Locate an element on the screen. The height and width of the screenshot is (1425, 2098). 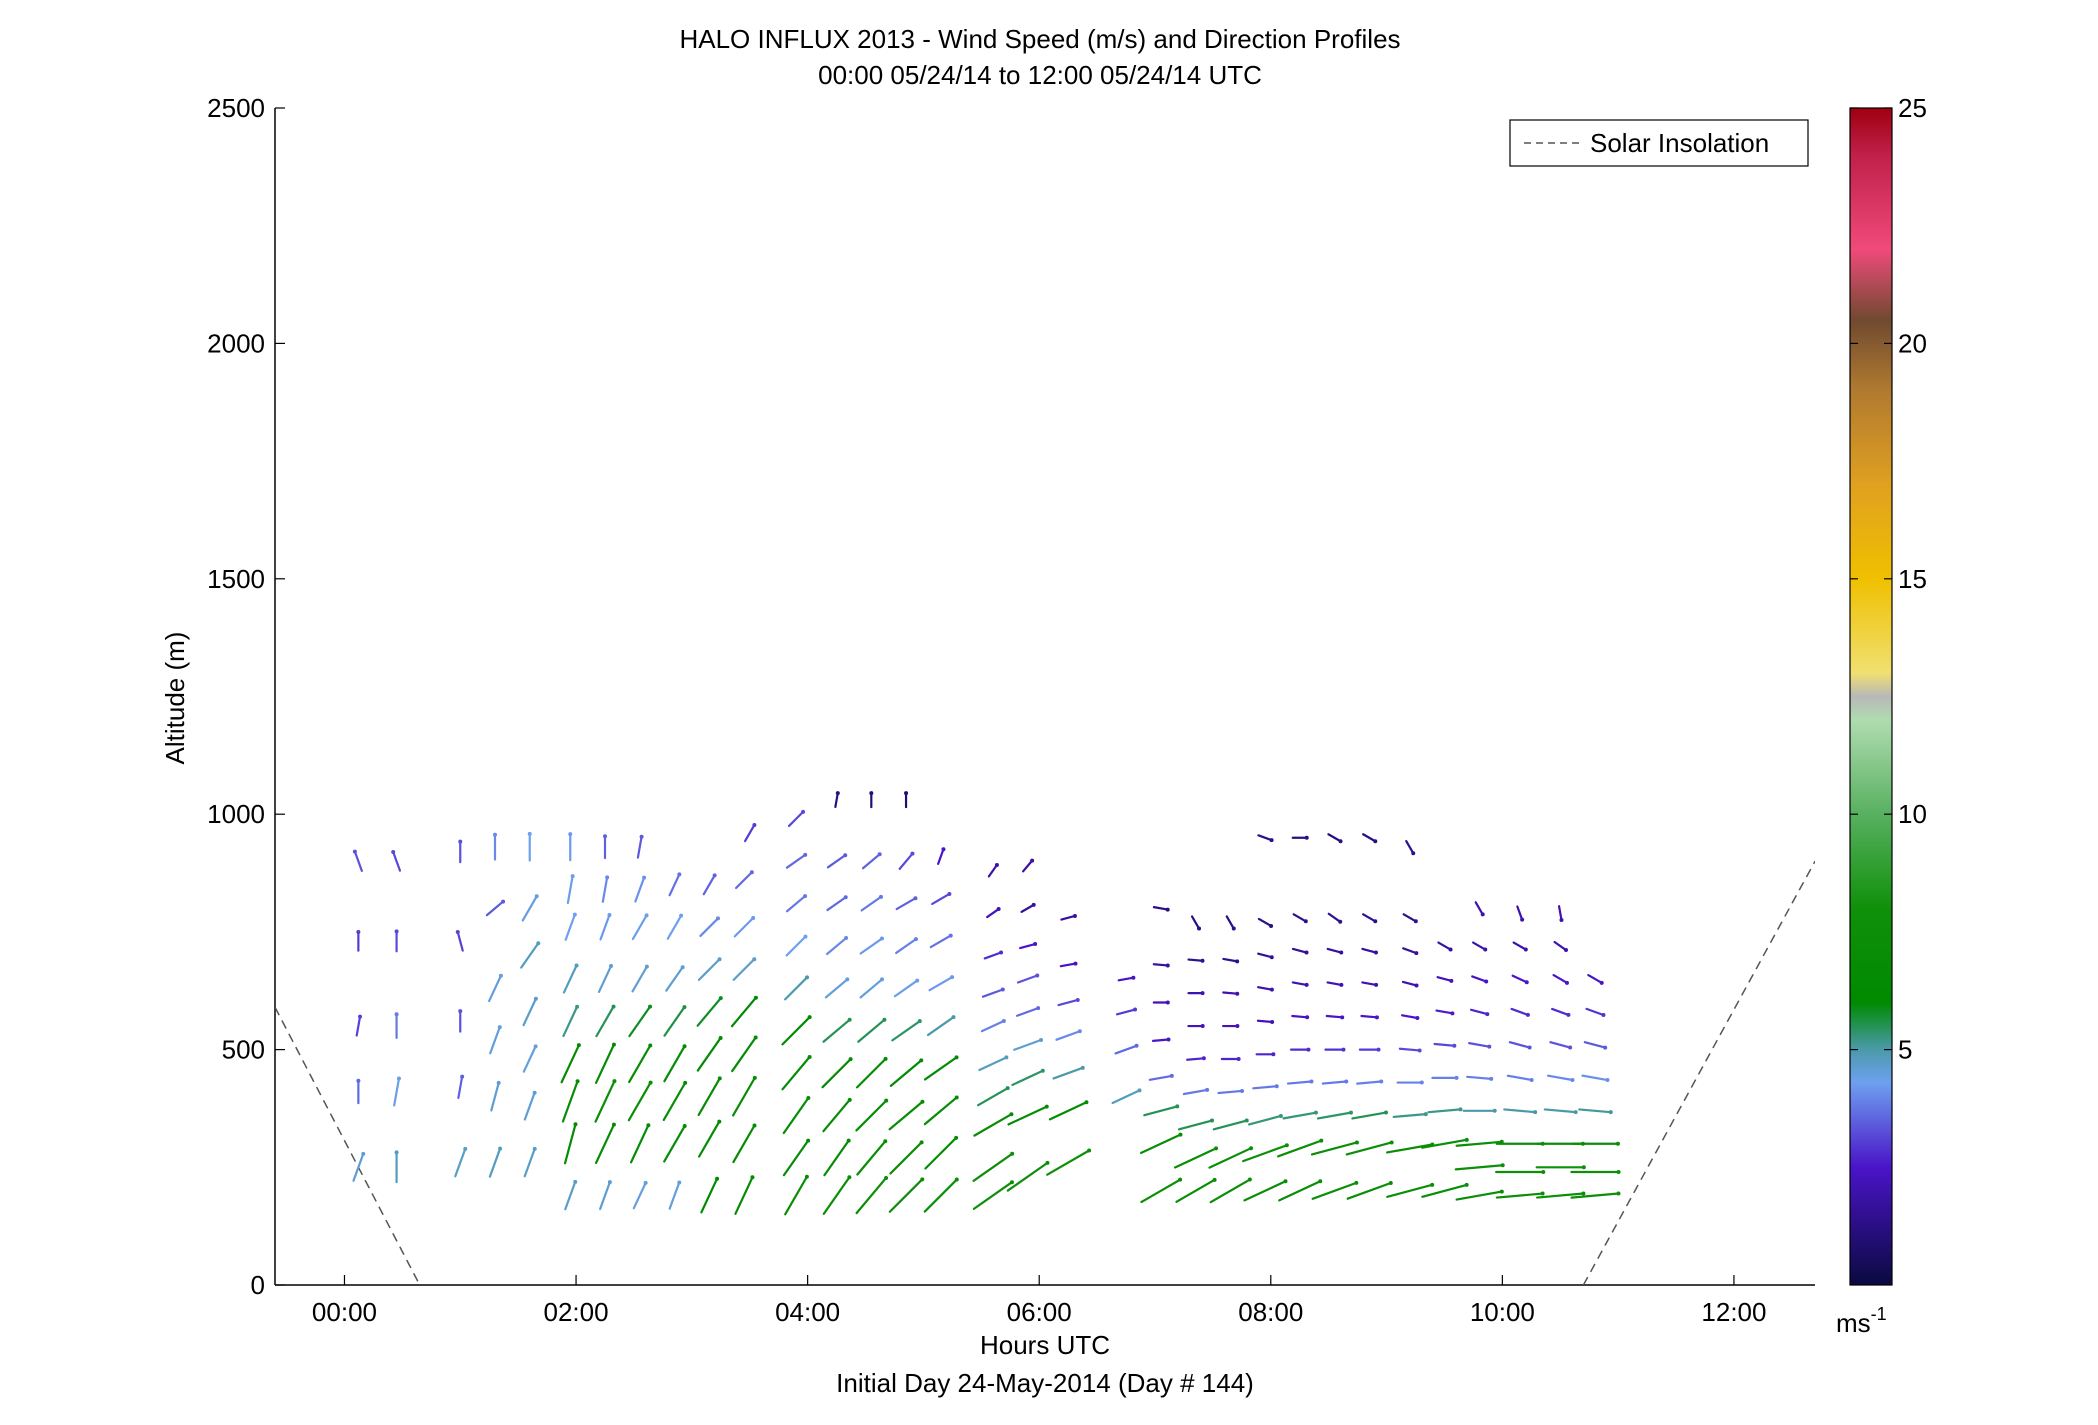
x-tick-label: 12:00 is located at coordinates (1733, 1312).